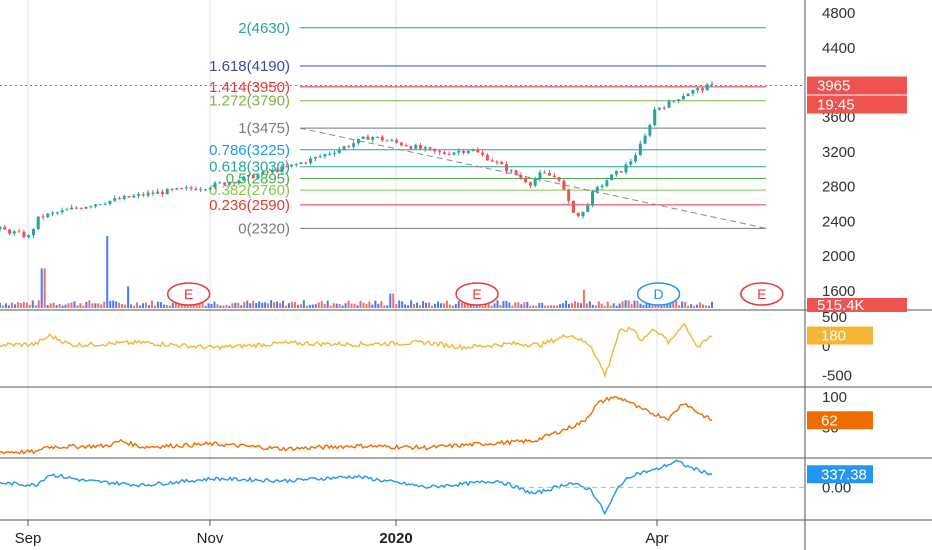  I want to click on event-marker: D, so click(658, 294).